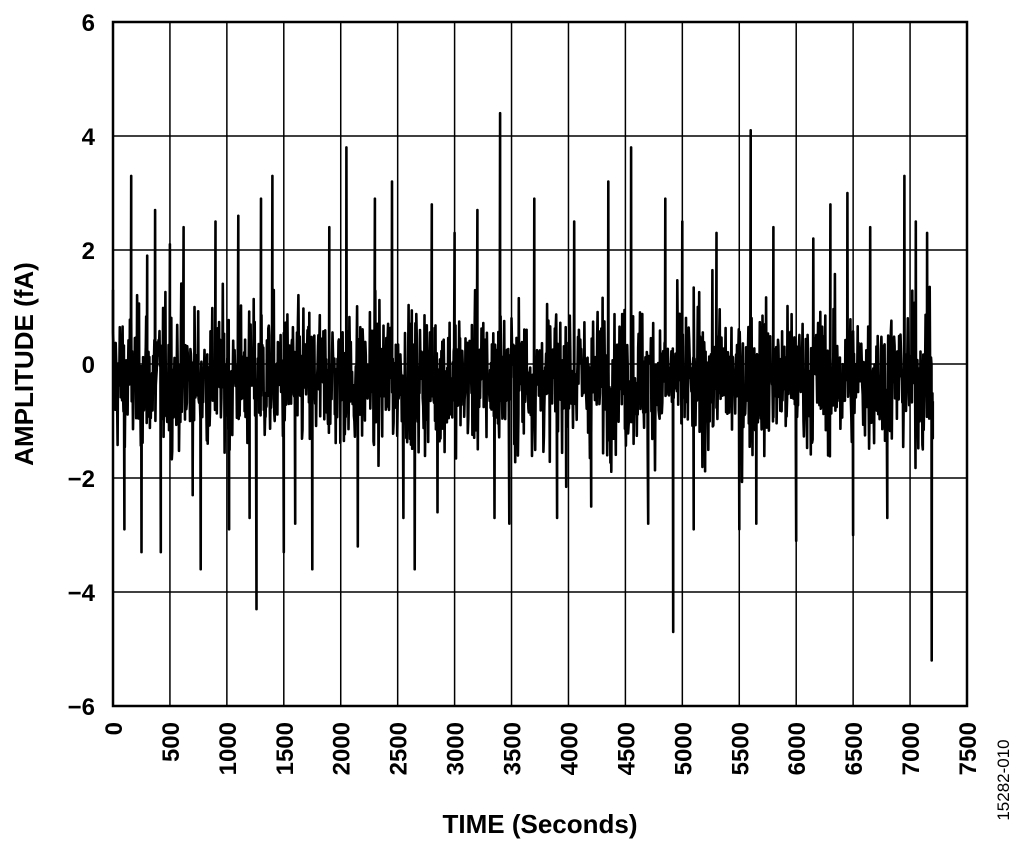 The image size is (1024, 849). I want to click on x-tick-label: 5000, so click(683, 748).